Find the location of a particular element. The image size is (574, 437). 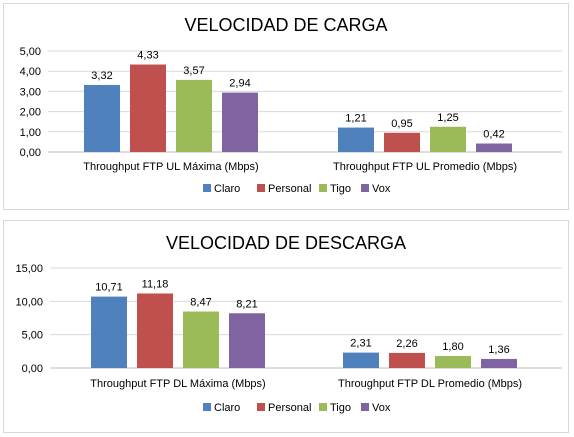

data-label: 10,71 is located at coordinates (109, 288).